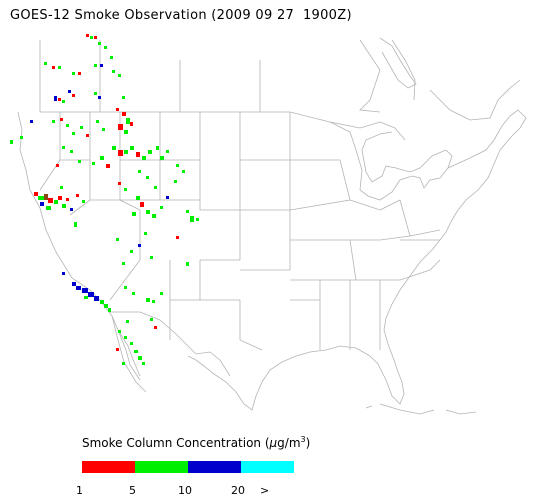 The width and height of the screenshot is (540, 504). What do you see at coordinates (176, 443) in the screenshot?
I see `legend-title-prefix: Smoke Column Concentration (` at bounding box center [176, 443].